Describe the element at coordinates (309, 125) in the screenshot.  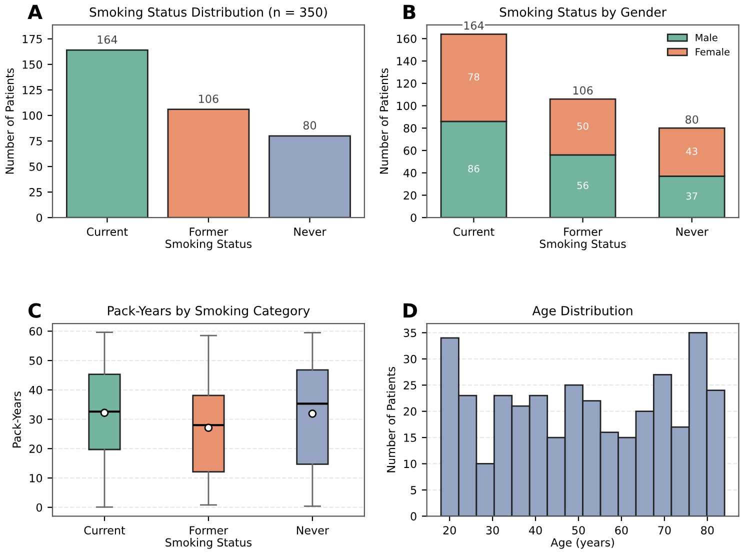
I see `data-label: 80` at that location.